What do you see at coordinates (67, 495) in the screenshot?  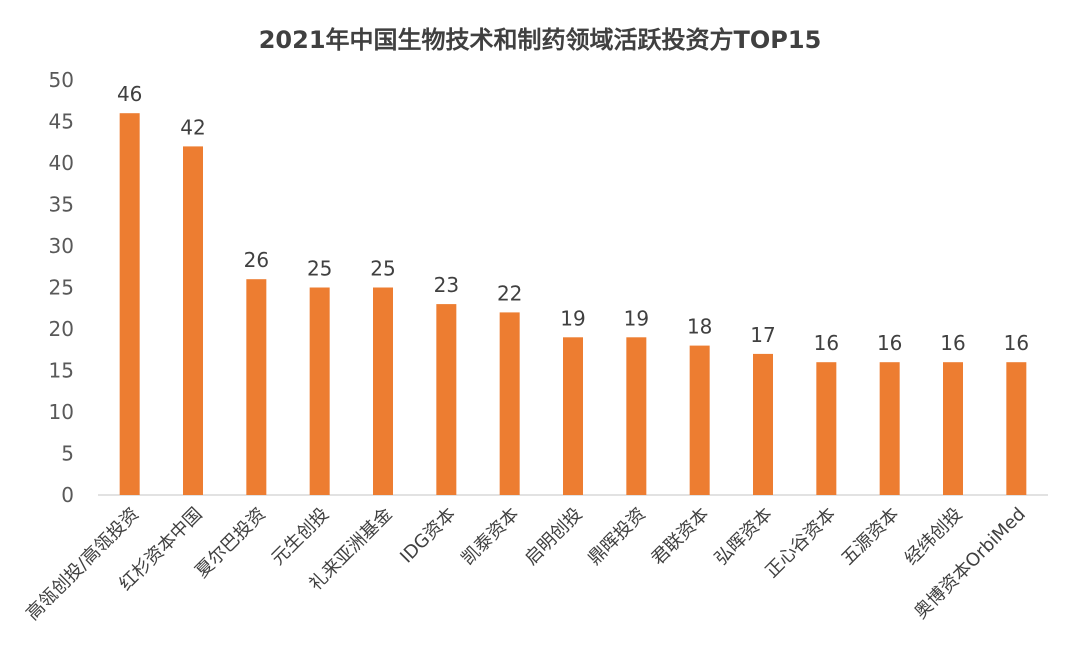 I see `y-tick-label: 0` at bounding box center [67, 495].